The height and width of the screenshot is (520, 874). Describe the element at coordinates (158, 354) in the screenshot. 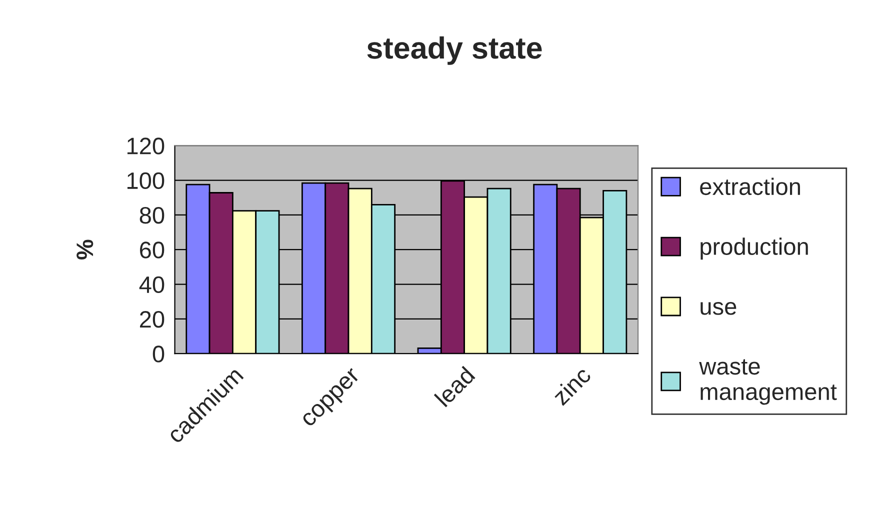

I see `y-tick-label: 0` at that location.